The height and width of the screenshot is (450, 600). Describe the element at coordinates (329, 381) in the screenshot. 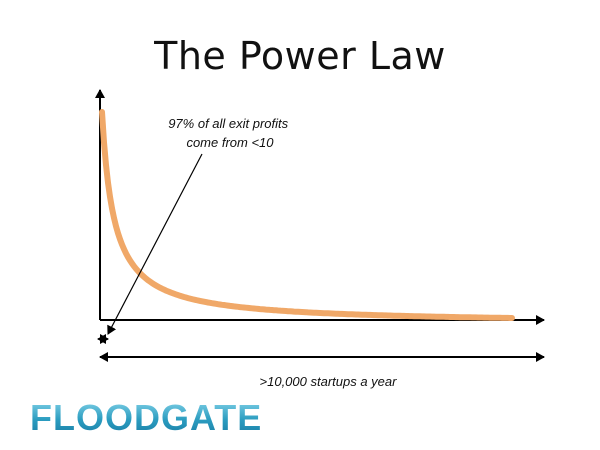

I see `startups-label: >10,000 startups a year` at that location.